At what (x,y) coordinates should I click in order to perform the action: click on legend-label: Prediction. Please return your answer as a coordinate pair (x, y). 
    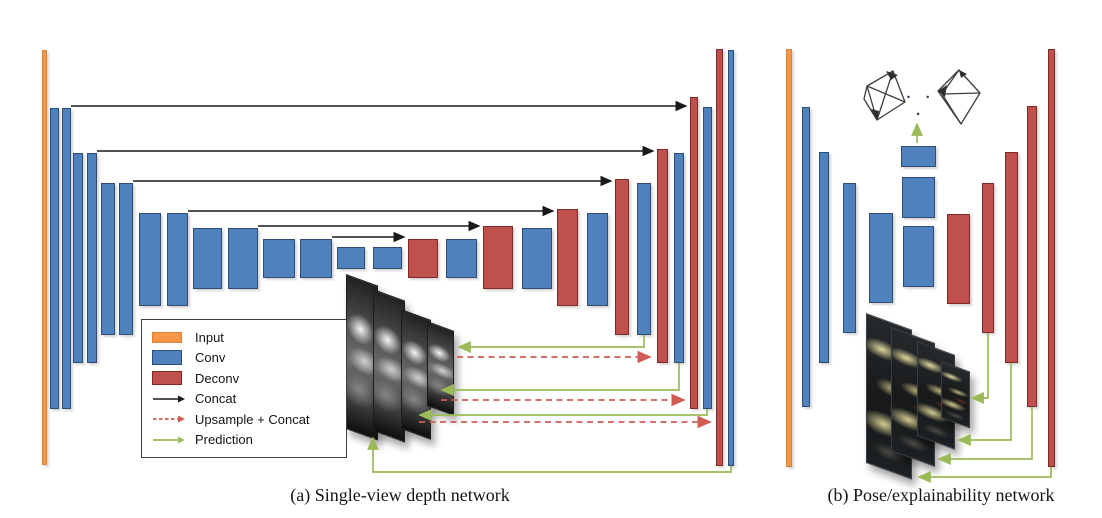
    Looking at the image, I should click on (224, 440).